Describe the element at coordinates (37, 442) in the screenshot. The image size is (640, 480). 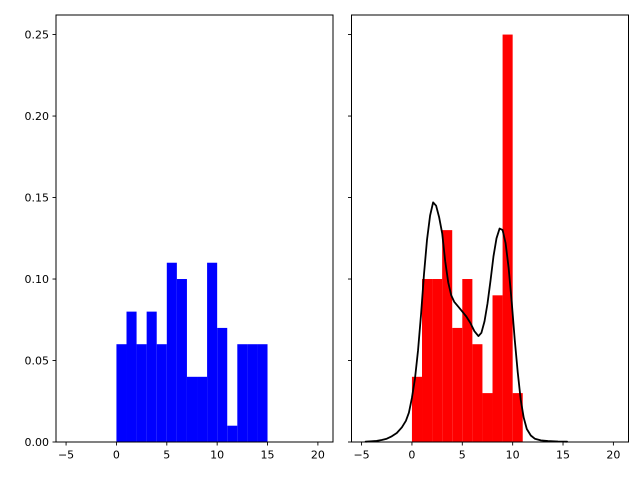
I see `left-y-tick-label: 0.00` at that location.